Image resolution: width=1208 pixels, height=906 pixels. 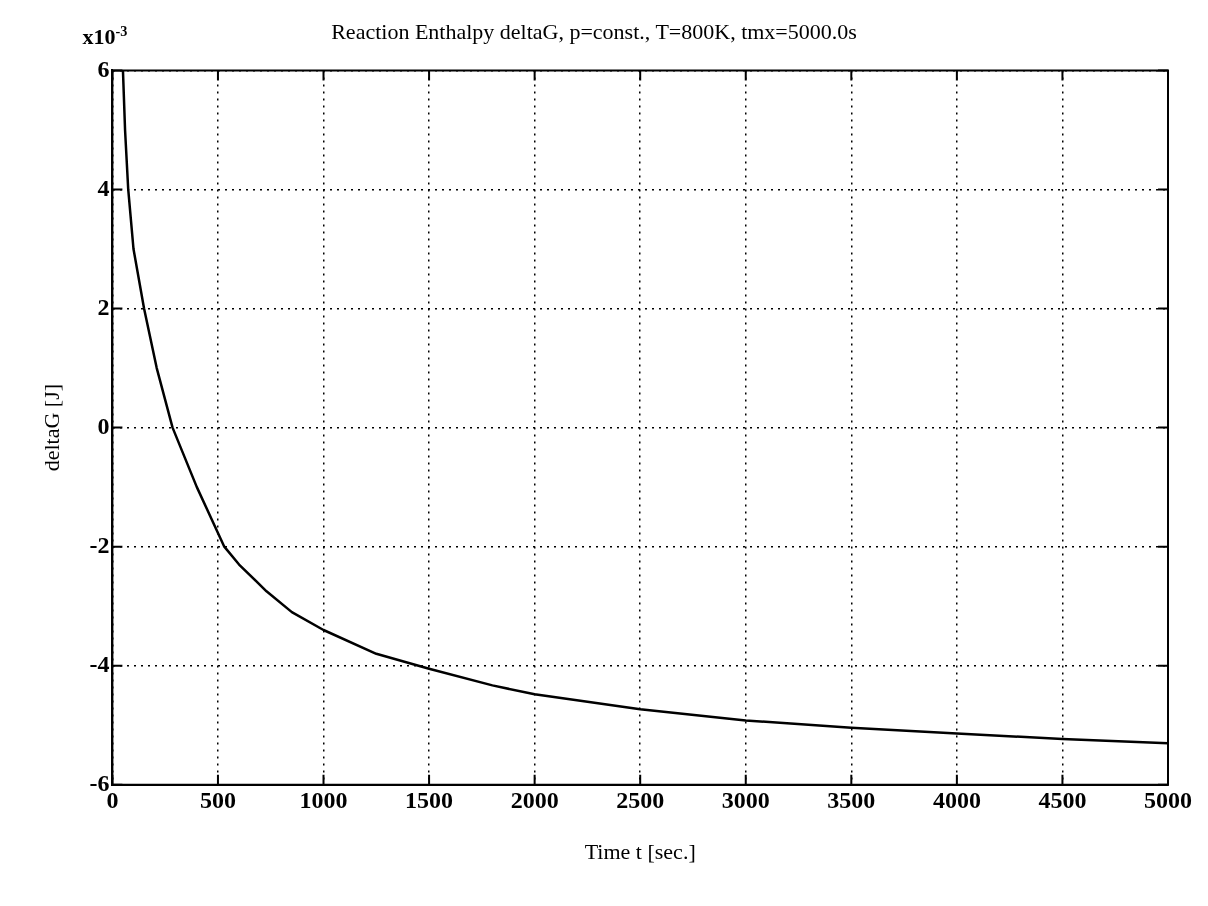 What do you see at coordinates (640, 851) in the screenshot?
I see `x-axis-title: Time t [sec.]` at bounding box center [640, 851].